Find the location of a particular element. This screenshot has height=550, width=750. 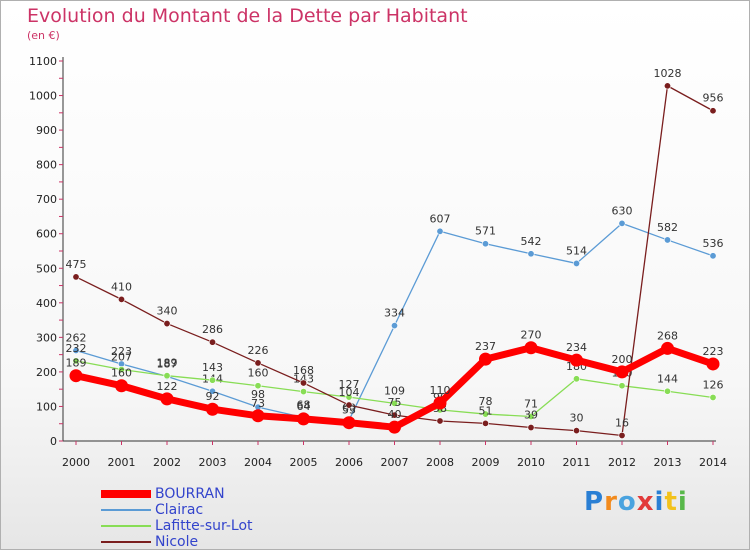

x-tick-label: 2009 is located at coordinates (486, 462).